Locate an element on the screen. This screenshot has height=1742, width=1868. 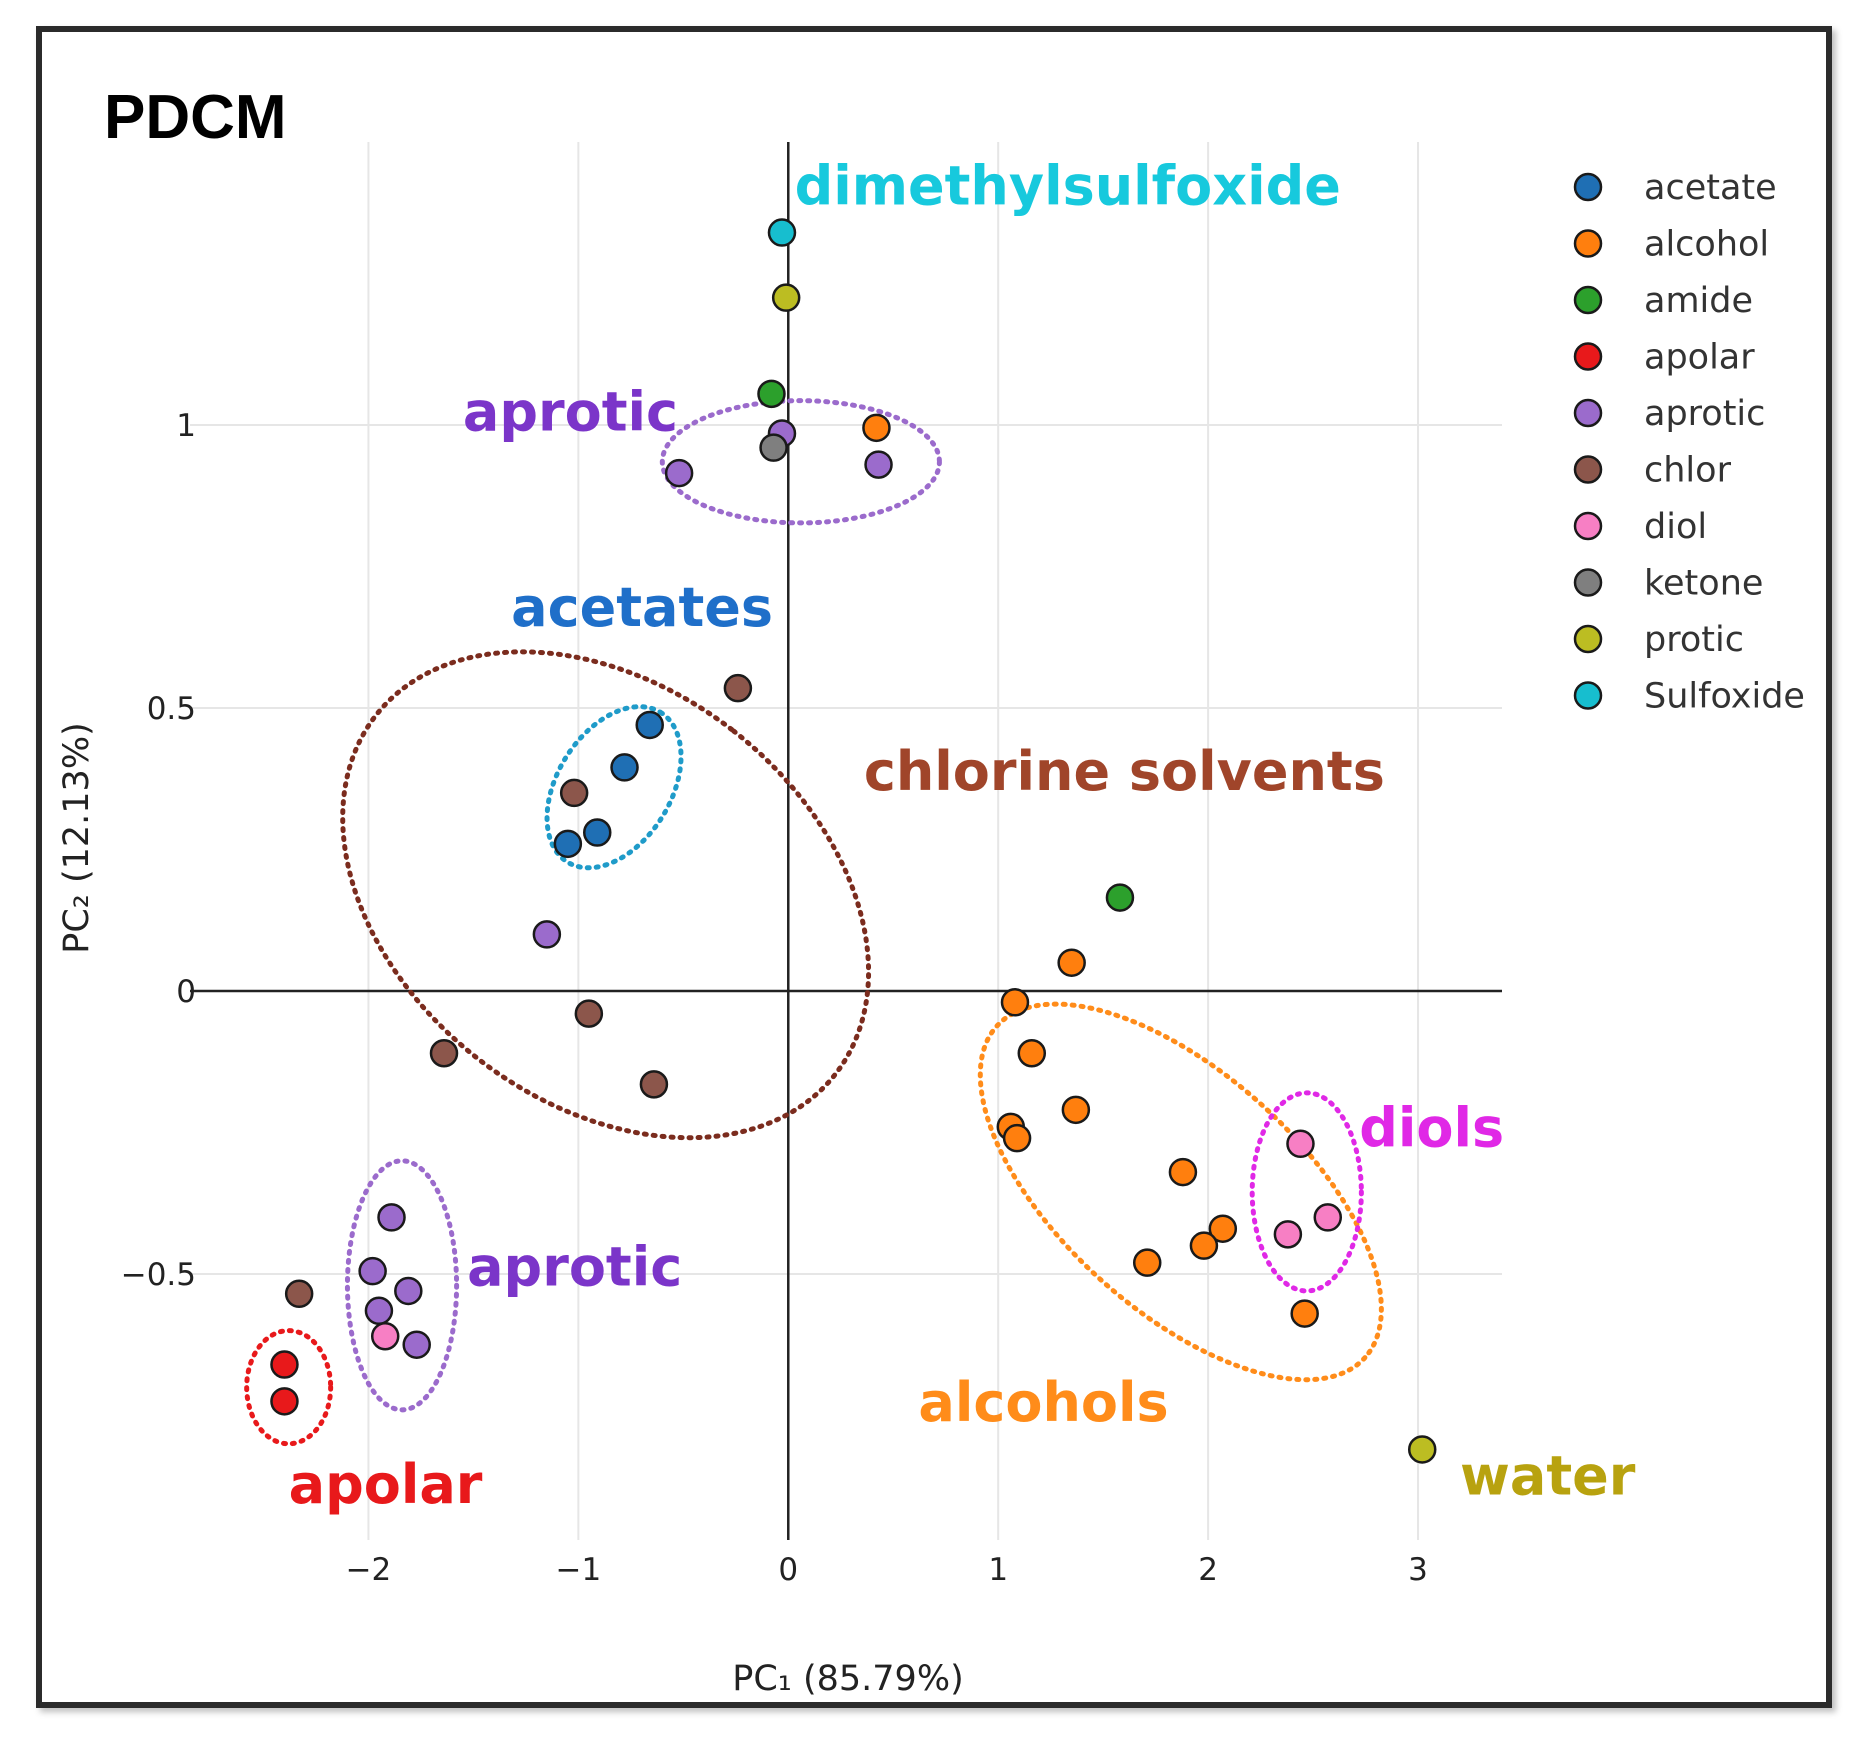
y-tick-label: 0.5 is located at coordinates (171, 709).